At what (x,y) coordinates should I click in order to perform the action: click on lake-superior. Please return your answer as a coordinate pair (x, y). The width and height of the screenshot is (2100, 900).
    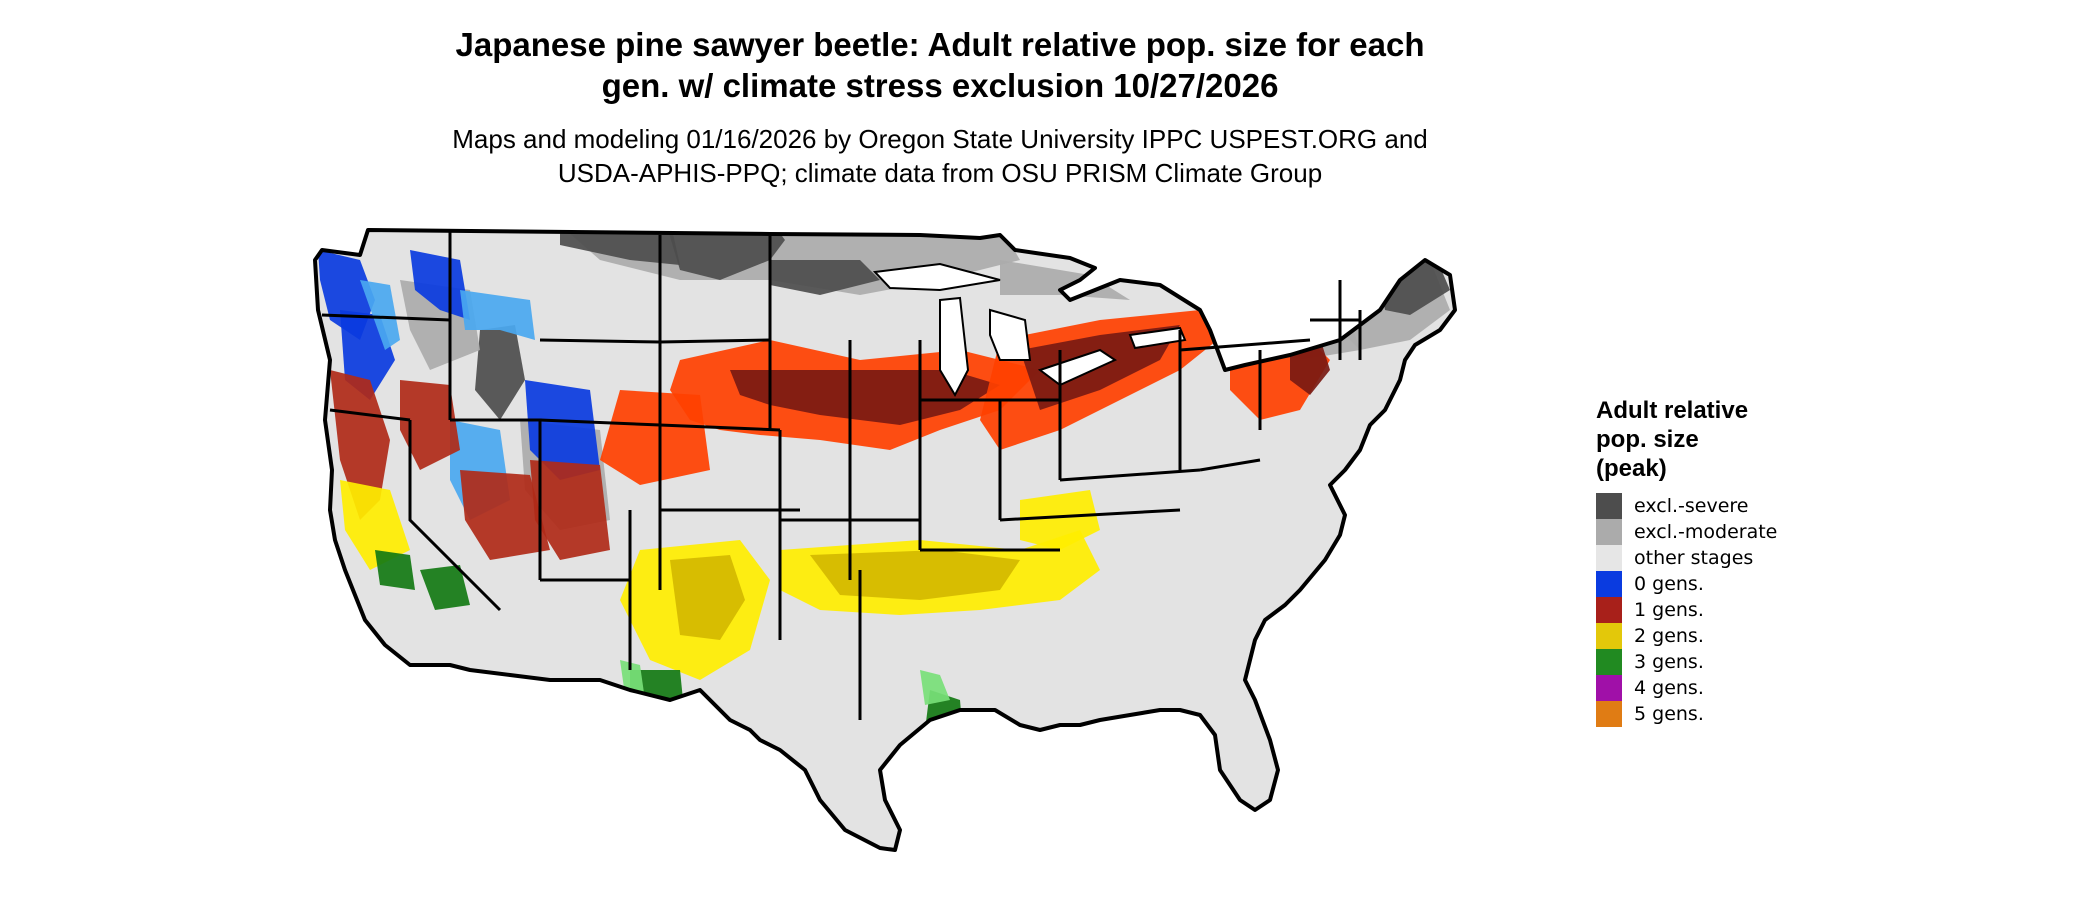
    Looking at the image, I should click on (936, 277).